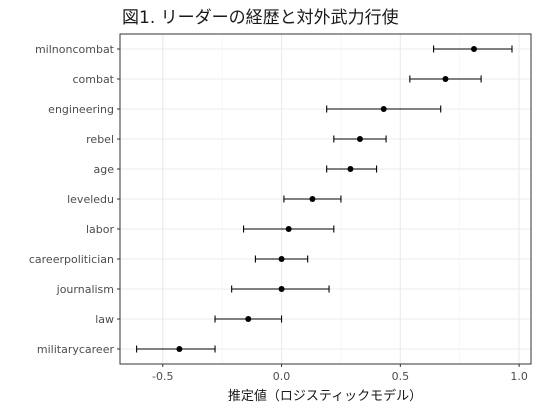  What do you see at coordinates (350, 169) in the screenshot?
I see `point-age` at bounding box center [350, 169].